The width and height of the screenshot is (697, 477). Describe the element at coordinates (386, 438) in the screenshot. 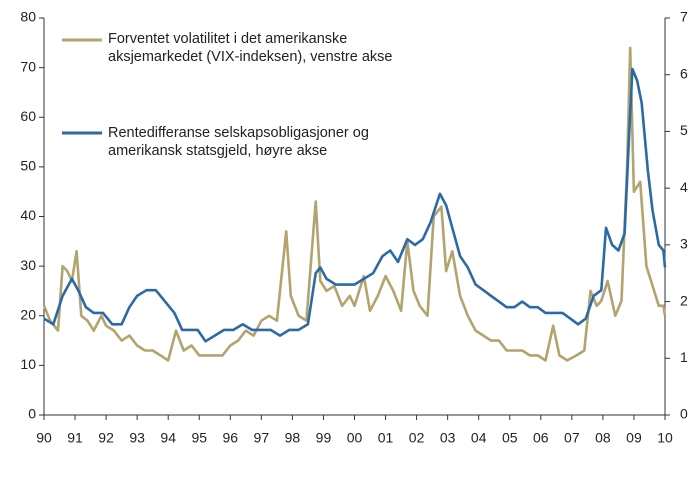

I see `x-tick-label: 01` at that location.